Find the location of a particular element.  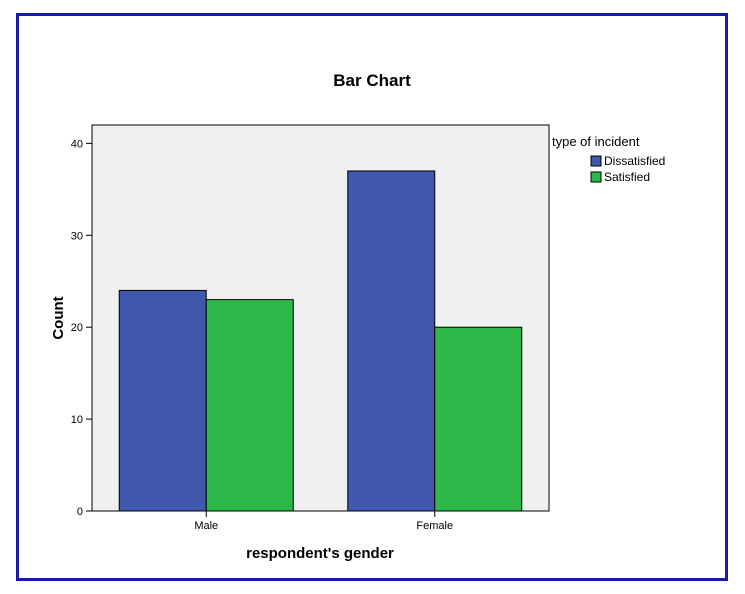

y-axis: 0 10 20 30 40 is located at coordinates (81, 328).